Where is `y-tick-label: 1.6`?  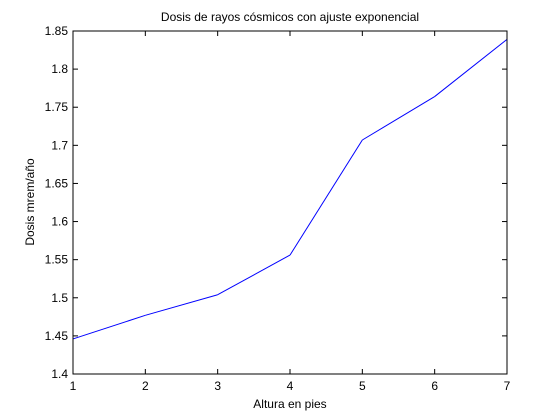 y-tick-label: 1.6 is located at coordinates (59, 222).